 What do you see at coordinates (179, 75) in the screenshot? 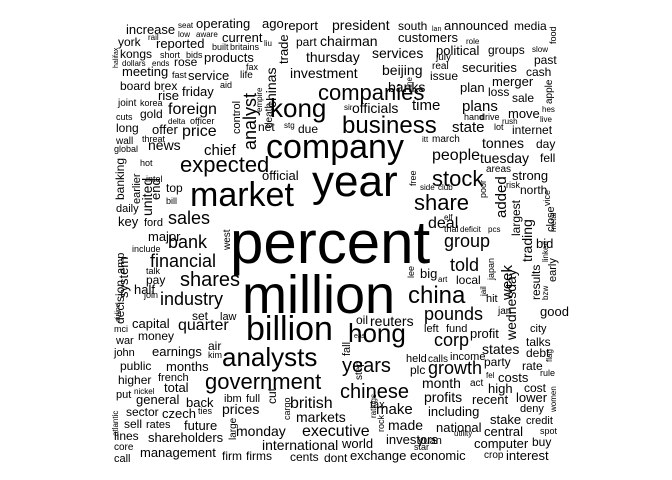
I see `word: fast` at bounding box center [179, 75].